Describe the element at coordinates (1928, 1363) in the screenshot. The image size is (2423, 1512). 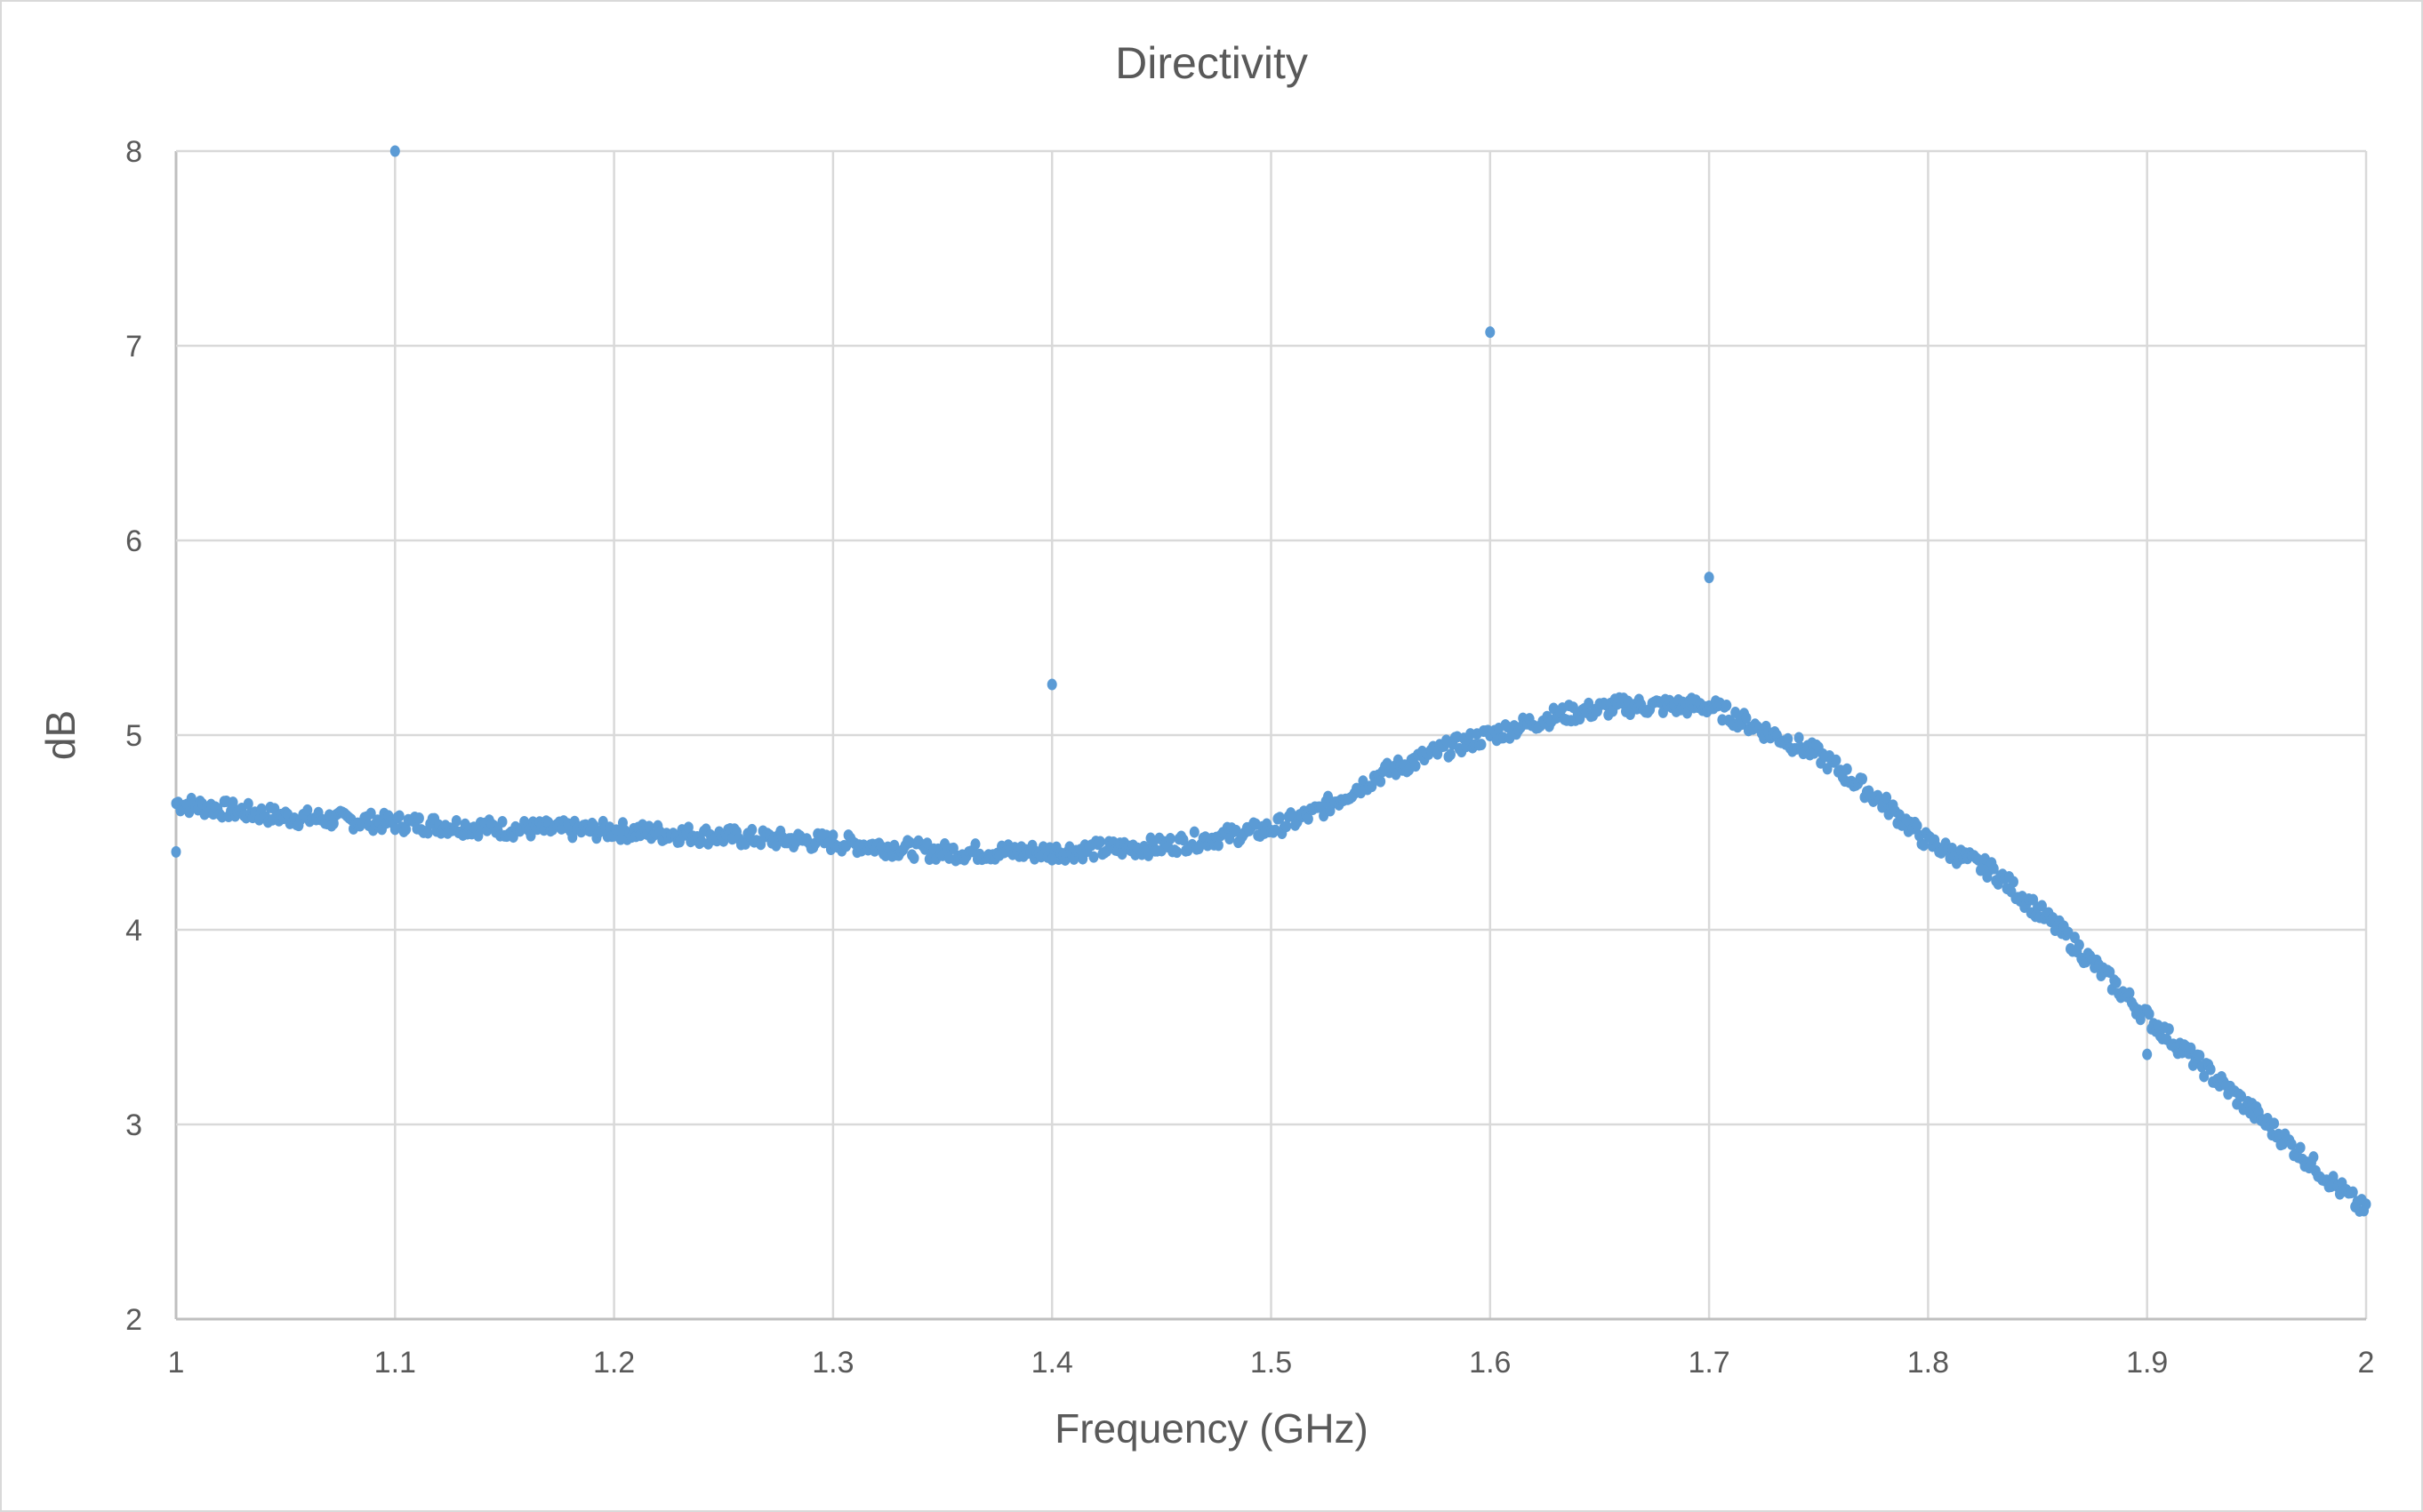
I see `x-tick-label: 1.8` at that location.